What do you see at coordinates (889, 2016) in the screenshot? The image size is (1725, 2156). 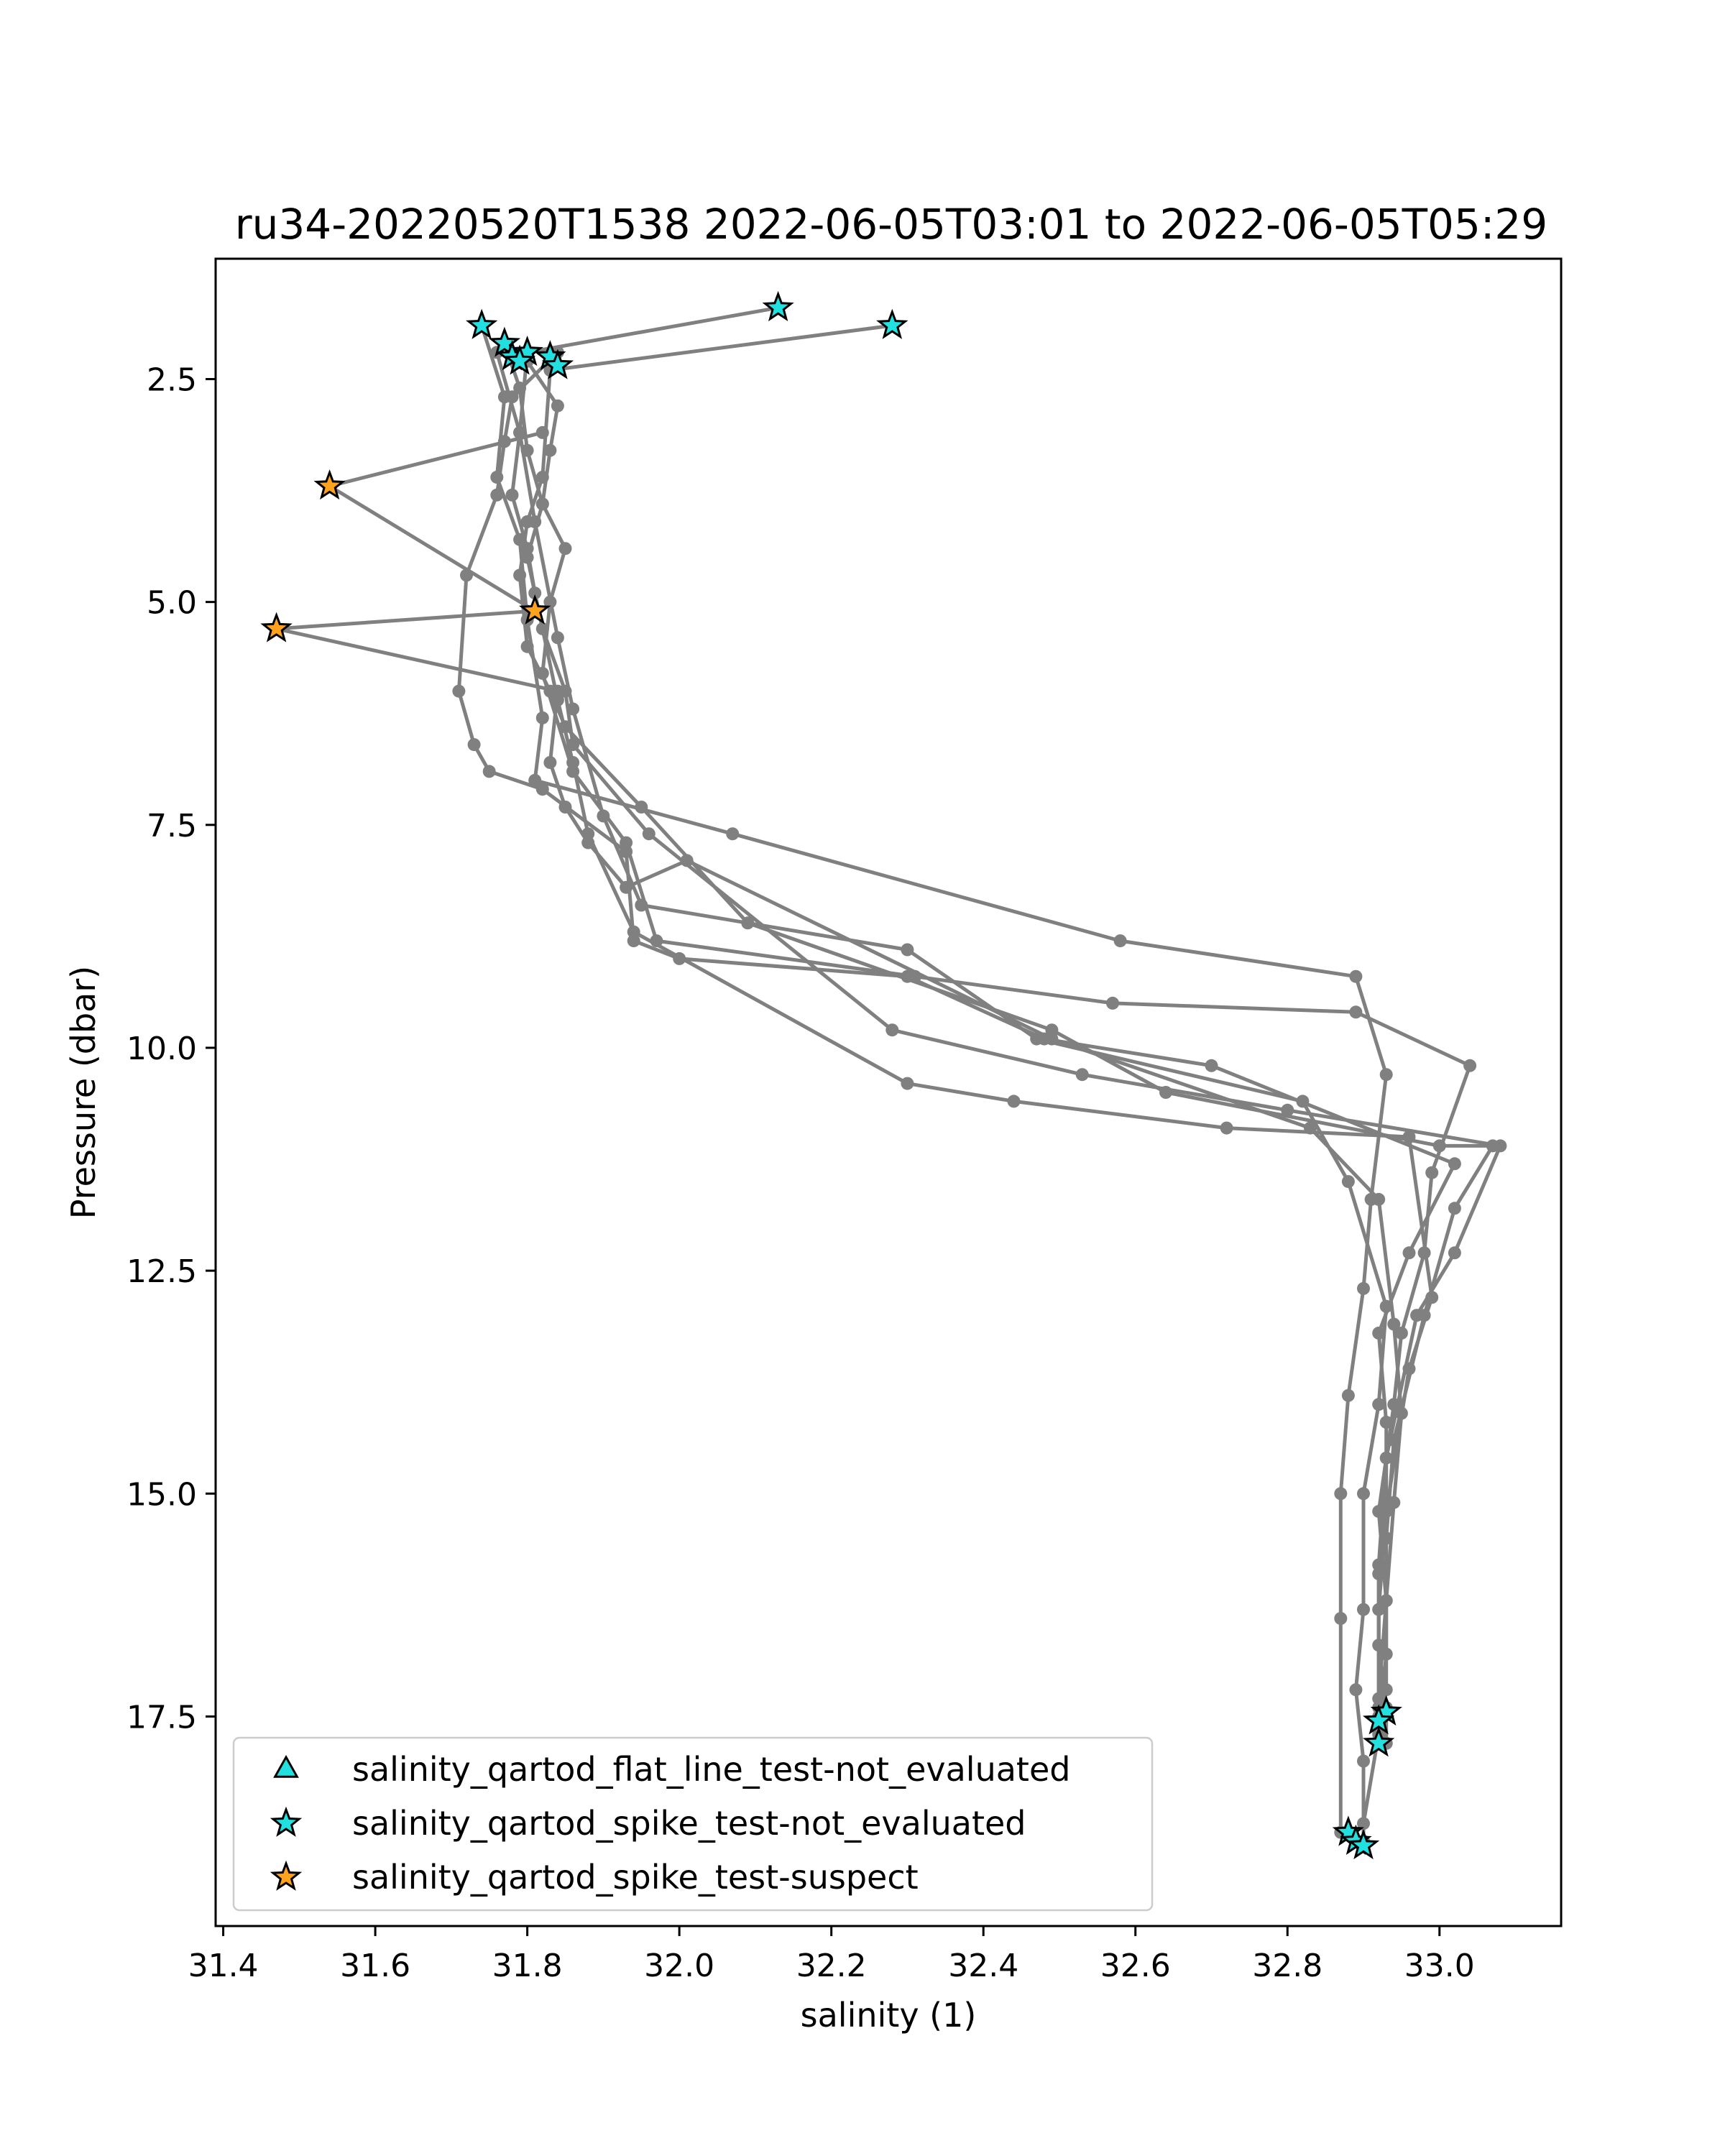 I see `x-axis-label: salinity (1)` at bounding box center [889, 2016].